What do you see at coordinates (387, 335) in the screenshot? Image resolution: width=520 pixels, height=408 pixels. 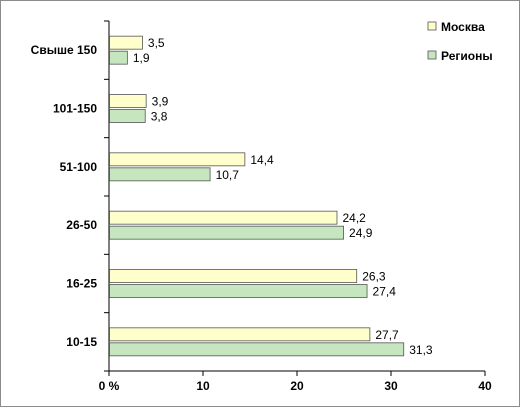 I see `data-label: 27,7` at bounding box center [387, 335].